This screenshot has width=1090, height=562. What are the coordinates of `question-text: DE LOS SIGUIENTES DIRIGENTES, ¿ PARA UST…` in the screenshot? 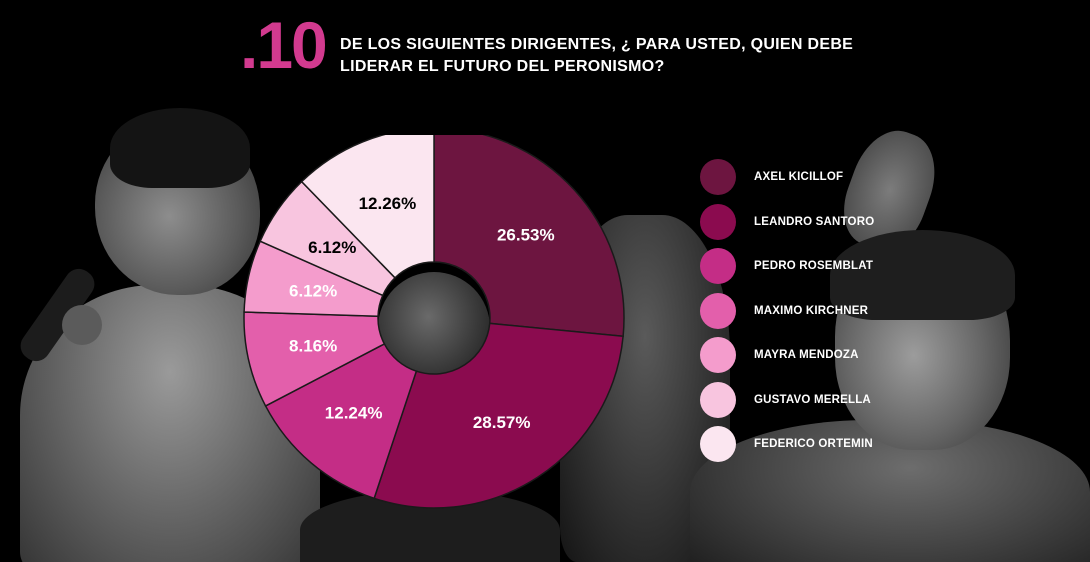 It's located at (650, 56).